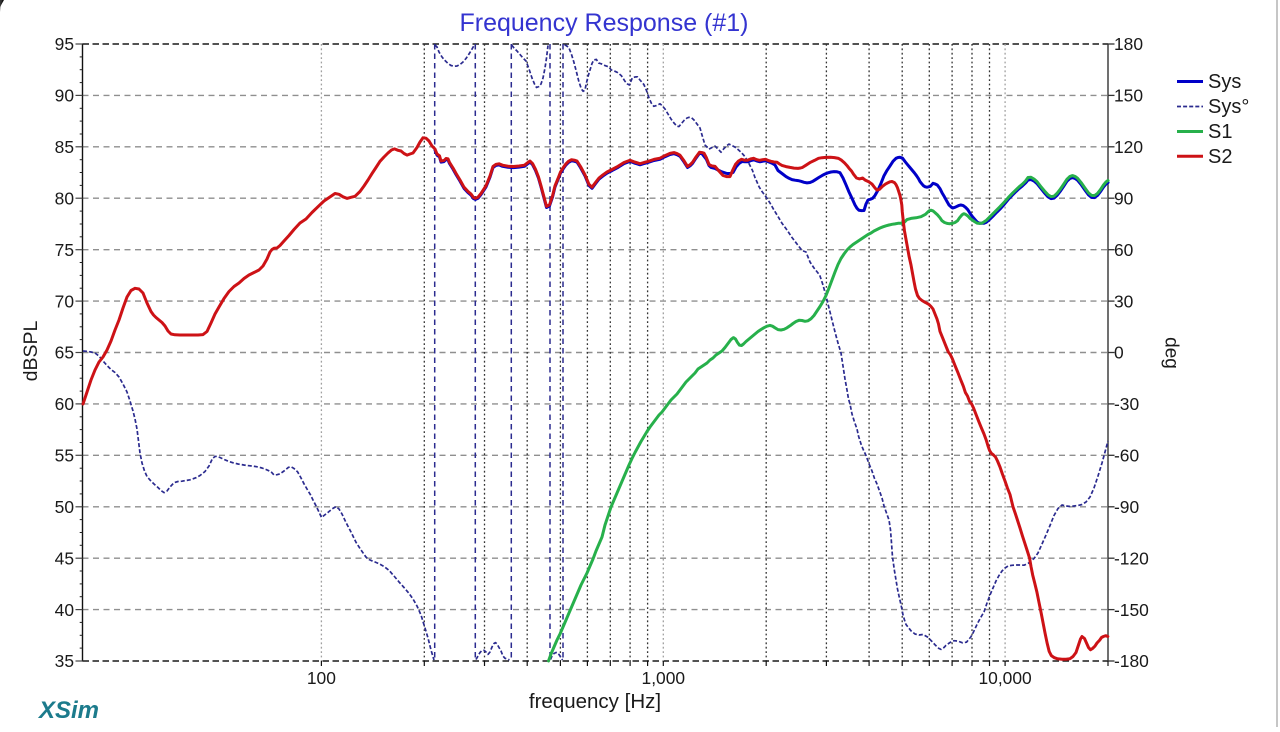  What do you see at coordinates (1220, 132) in the screenshot?
I see `svg-text: S1` at bounding box center [1220, 132].